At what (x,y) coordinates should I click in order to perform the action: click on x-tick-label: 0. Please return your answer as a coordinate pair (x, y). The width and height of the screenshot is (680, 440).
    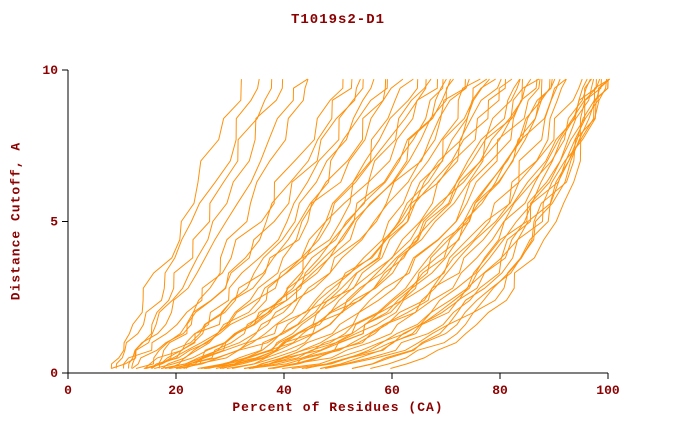
    Looking at the image, I should click on (68, 390).